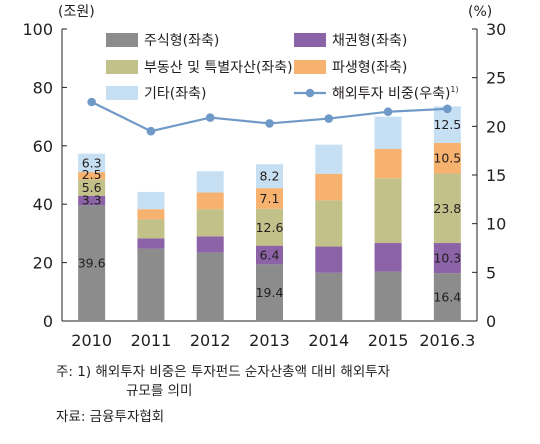  What do you see at coordinates (269, 340) in the screenshot?
I see `x-tick-label: 2013` at bounding box center [269, 340].